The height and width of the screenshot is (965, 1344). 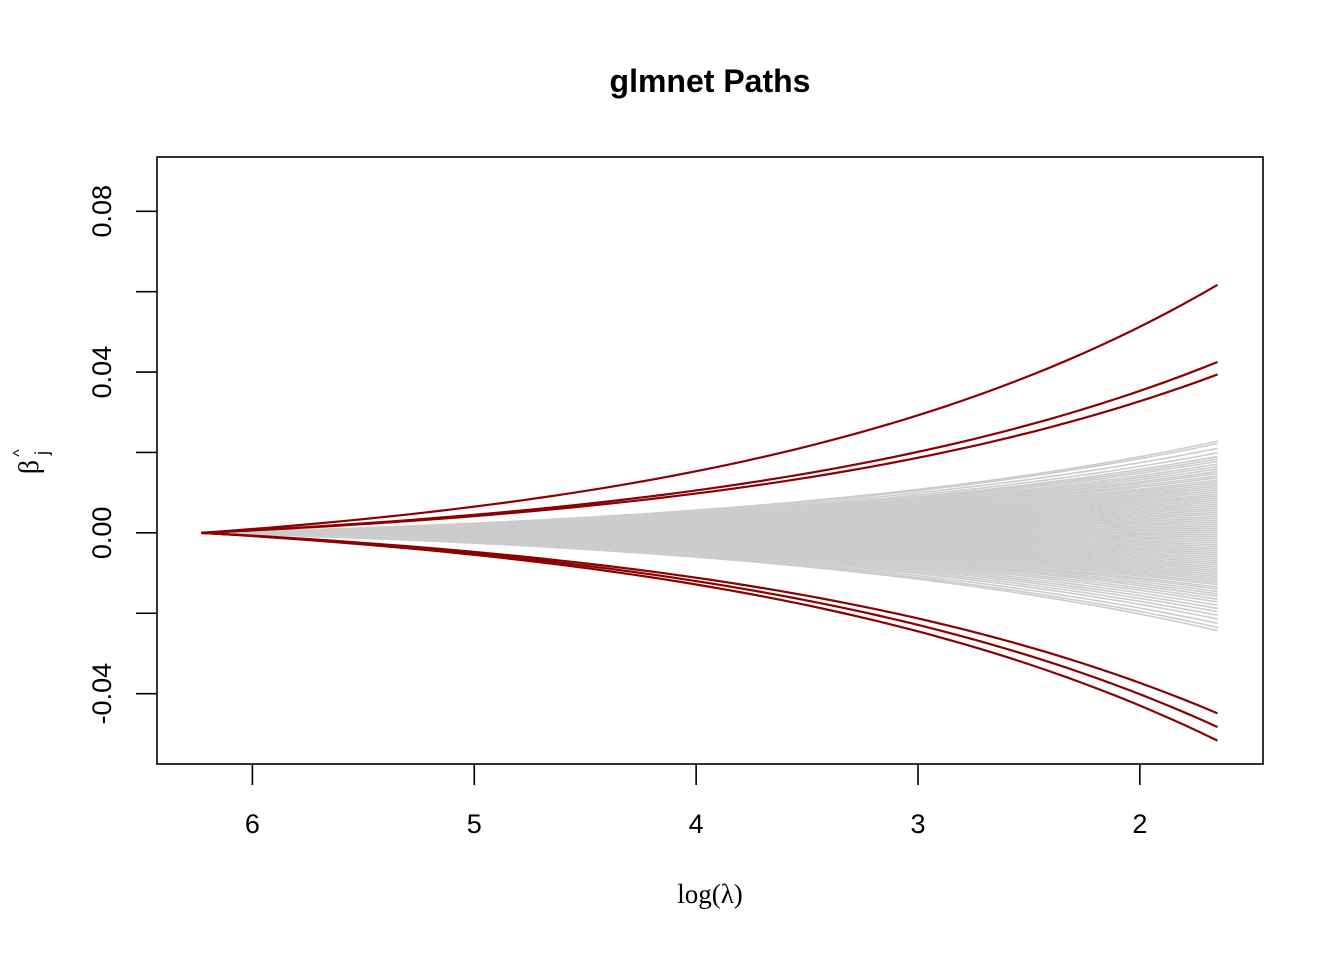 What do you see at coordinates (696, 801) in the screenshot?
I see `x-axis: 6 5 4 3 2` at bounding box center [696, 801].